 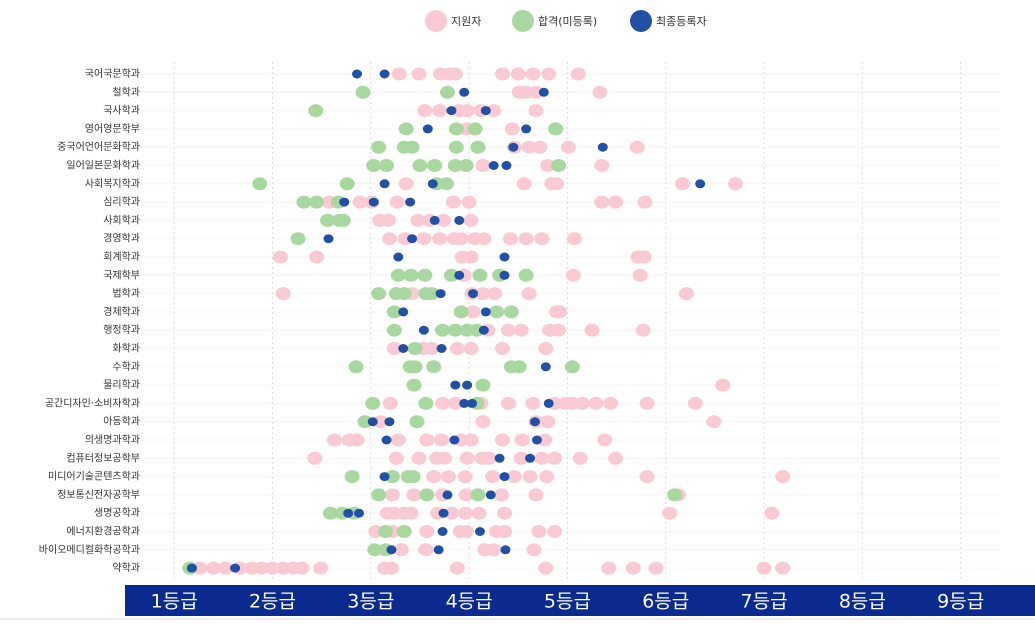 What do you see at coordinates (112, 440) in the screenshot?
I see `category-label: 의생명과학과` at bounding box center [112, 440].